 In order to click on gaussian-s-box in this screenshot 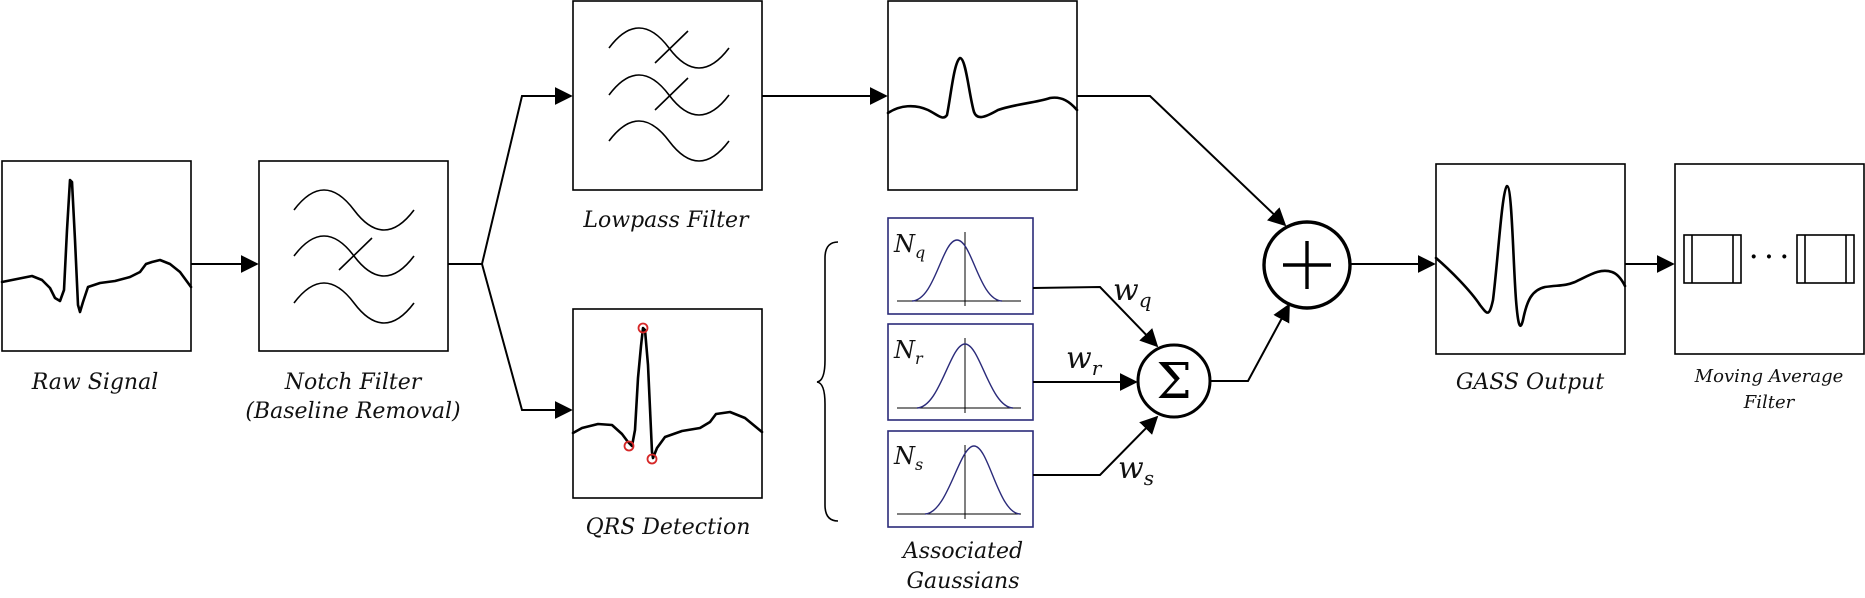, I will do `click(960, 479)`.